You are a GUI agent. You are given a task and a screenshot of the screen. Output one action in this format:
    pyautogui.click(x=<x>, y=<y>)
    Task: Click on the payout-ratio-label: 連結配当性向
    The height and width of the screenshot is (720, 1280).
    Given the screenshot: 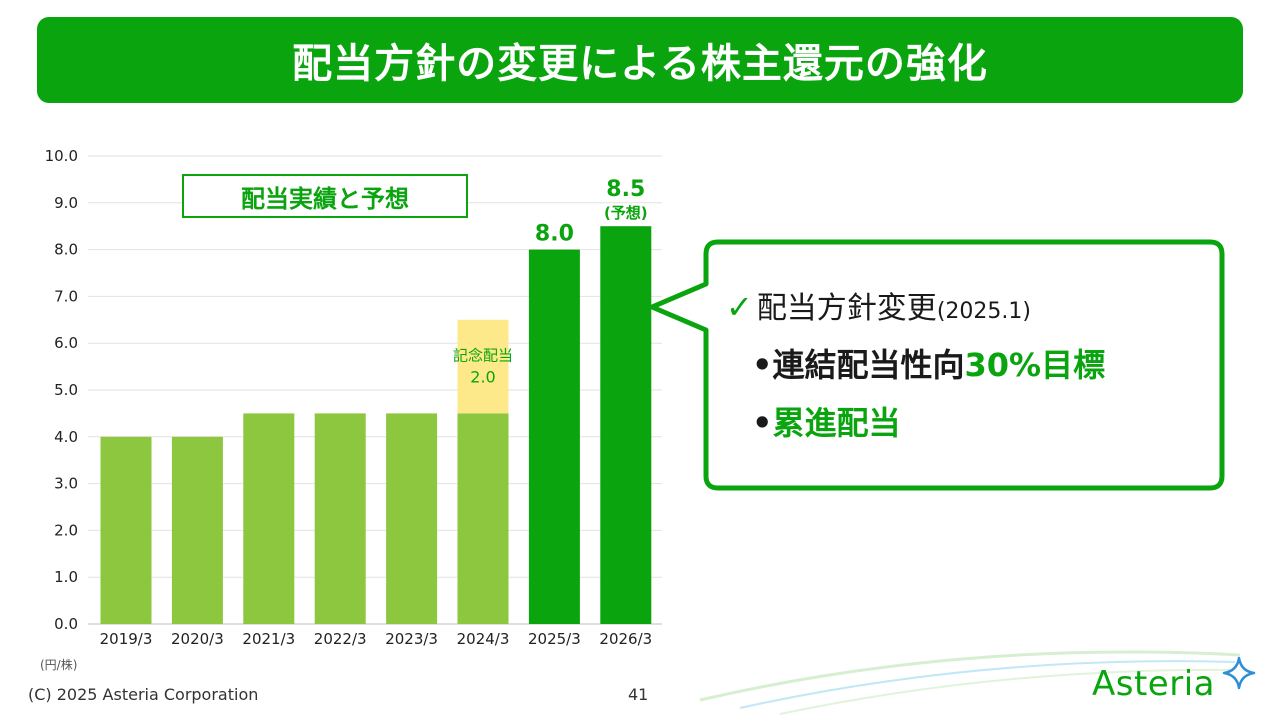 What is the action you would take?
    pyautogui.click(x=868, y=365)
    